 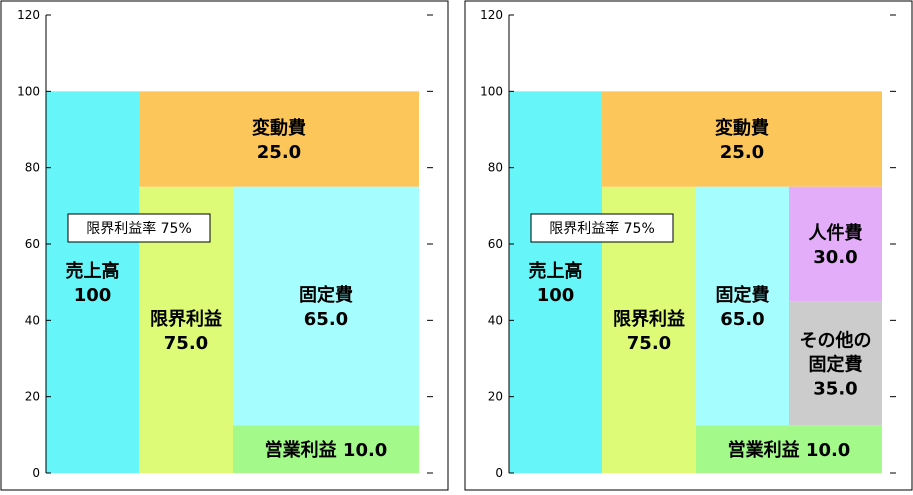 I want to click on segment-other_fixed, so click(x=835, y=363).